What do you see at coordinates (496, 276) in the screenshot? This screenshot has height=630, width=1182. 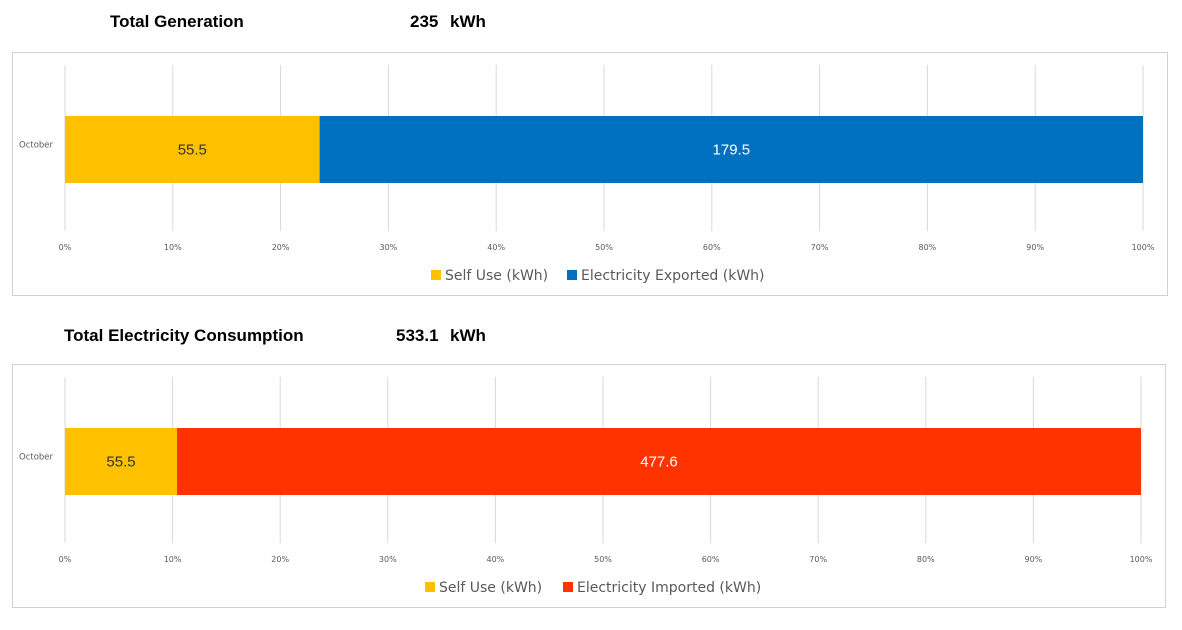 I see `generation-legend-label: Self Use (kWh)` at bounding box center [496, 276].